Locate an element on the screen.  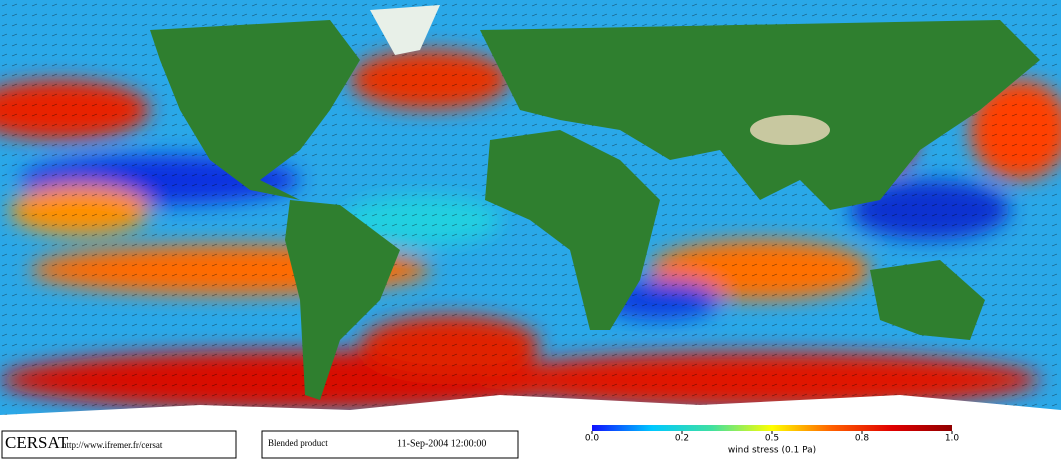
colorbar-tick-label: 0.5 is located at coordinates (772, 439).